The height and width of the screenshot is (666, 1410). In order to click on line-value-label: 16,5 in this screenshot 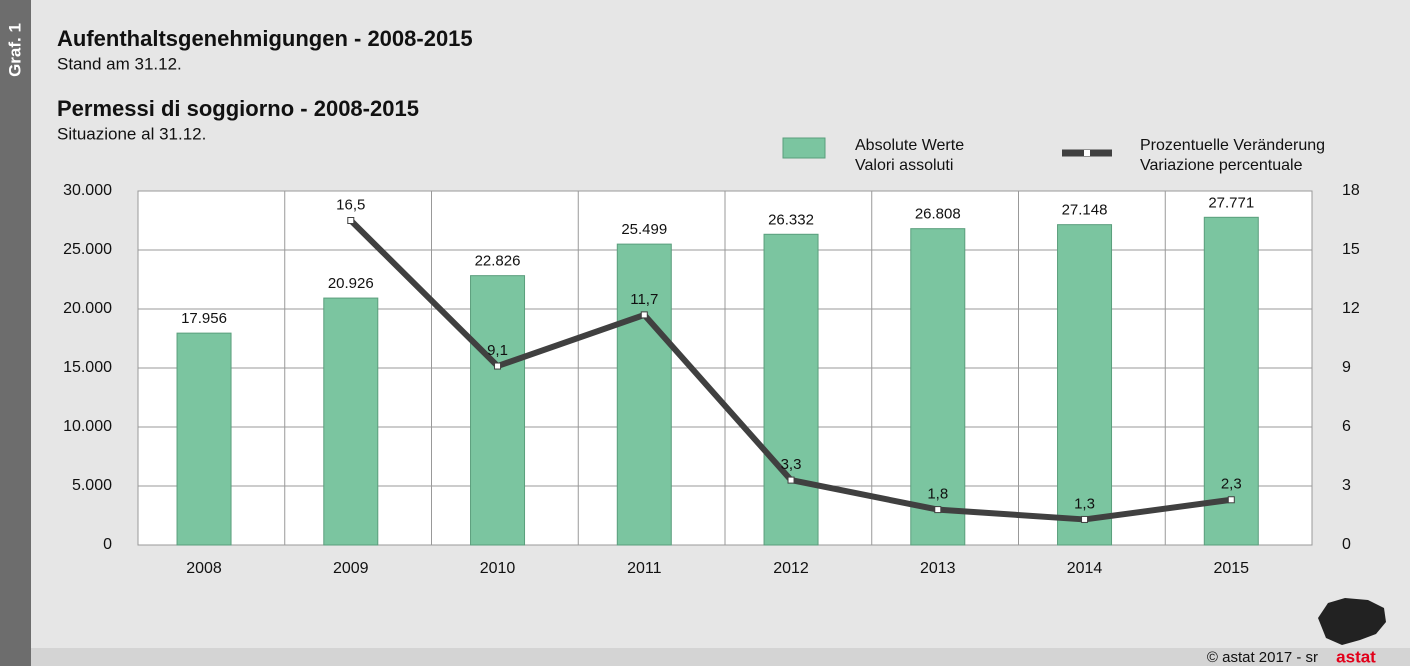, I will do `click(350, 204)`.